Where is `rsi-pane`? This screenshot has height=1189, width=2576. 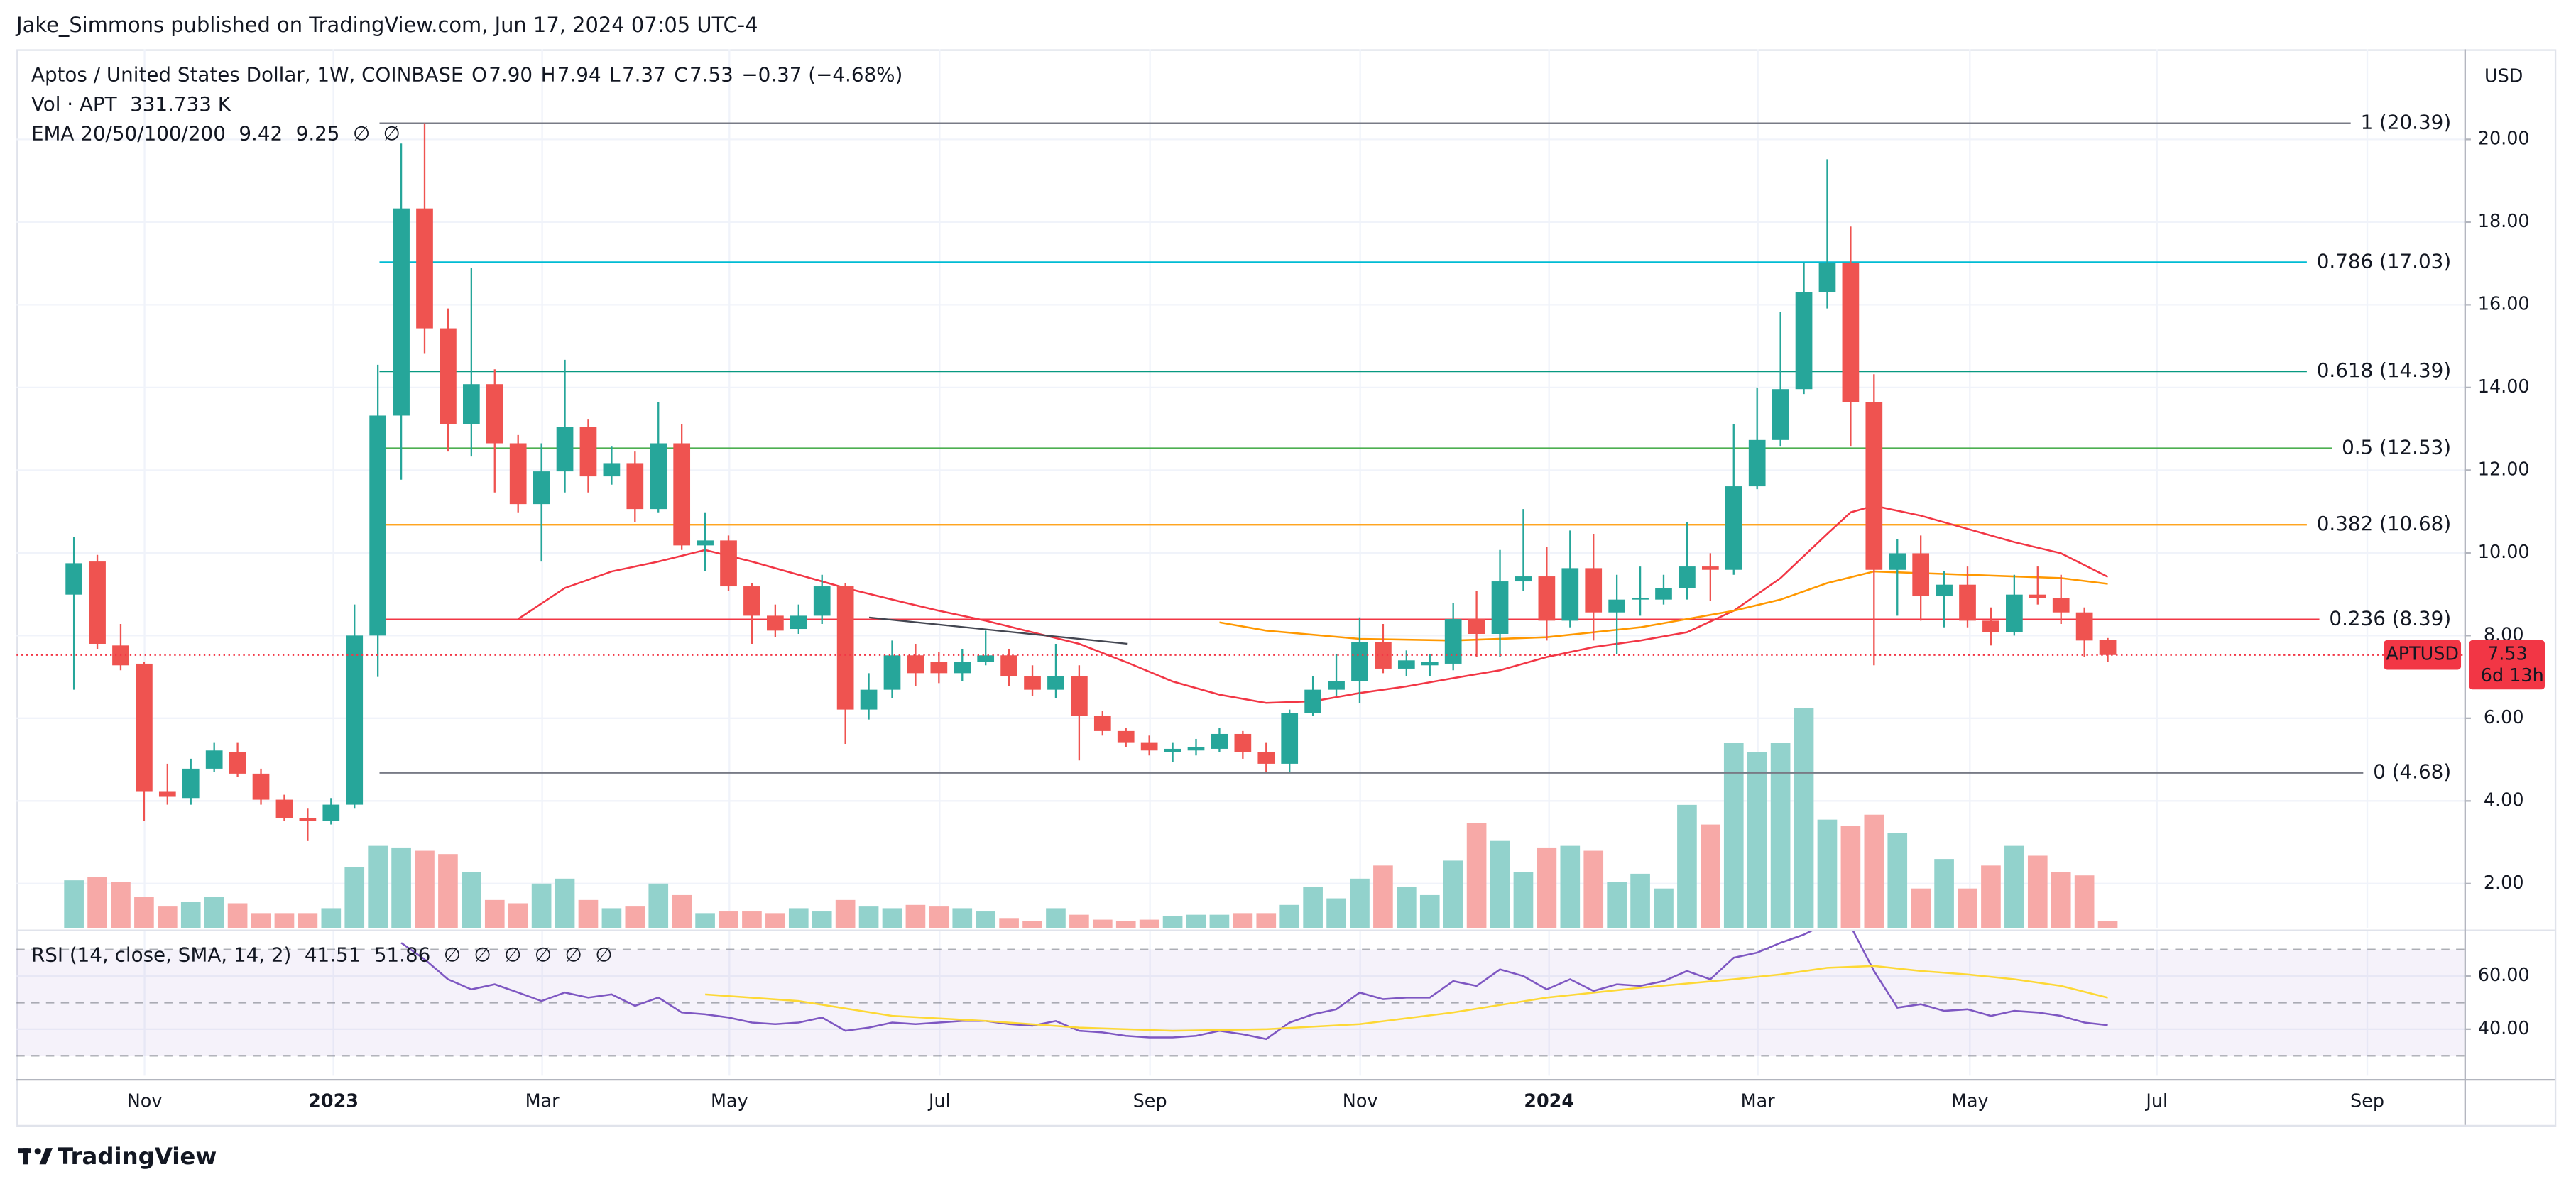 rsi-pane is located at coordinates (1240, 990).